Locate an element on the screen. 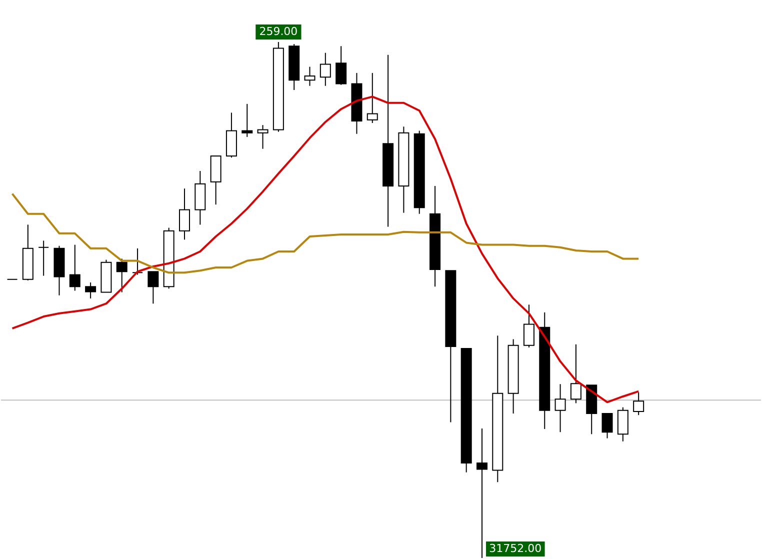 This screenshot has width=762, height=559. annotation: 31752.00 is located at coordinates (515, 548).